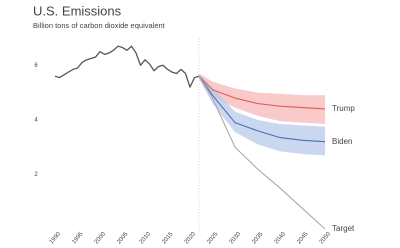  Describe the element at coordinates (258, 238) in the screenshot. I see `x-tick-label: 2035` at that location.